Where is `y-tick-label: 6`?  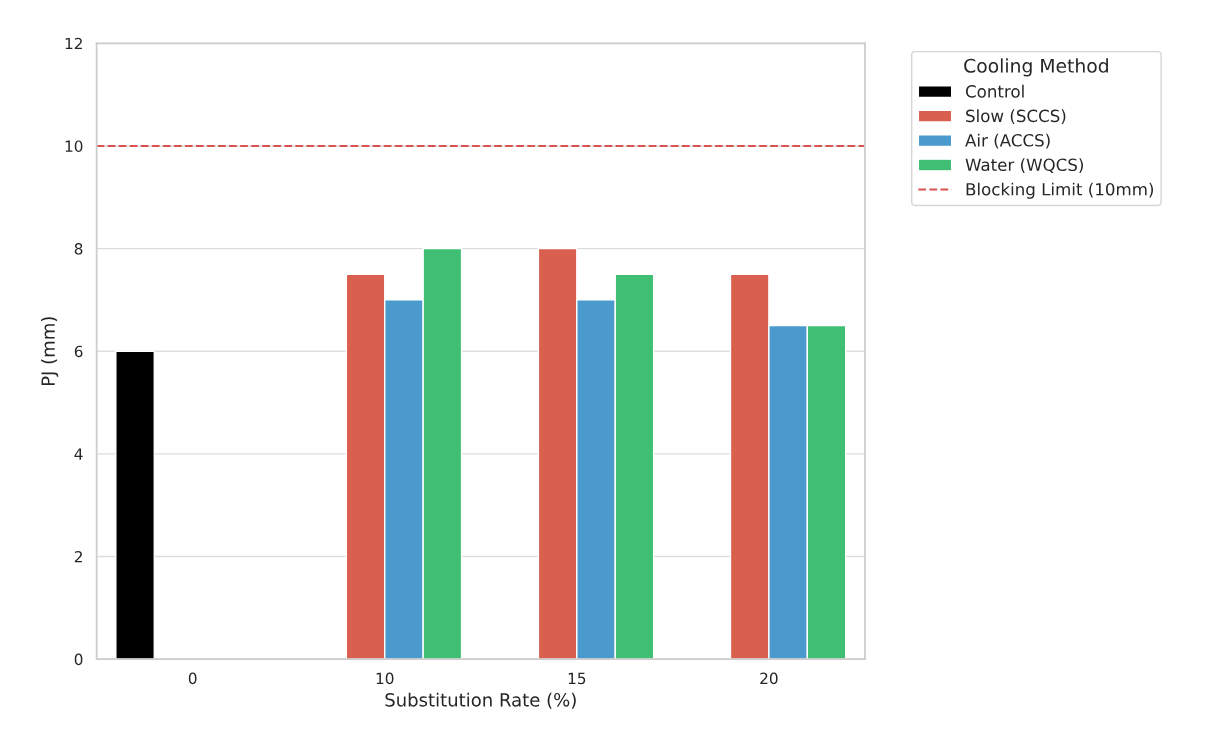 y-tick-label: 6 is located at coordinates (78, 351).